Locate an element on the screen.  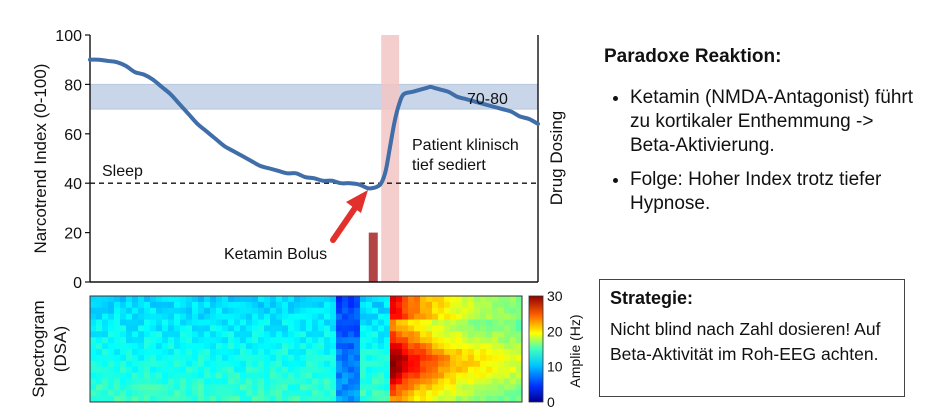
y-tick-label: 80 is located at coordinates (73, 85).